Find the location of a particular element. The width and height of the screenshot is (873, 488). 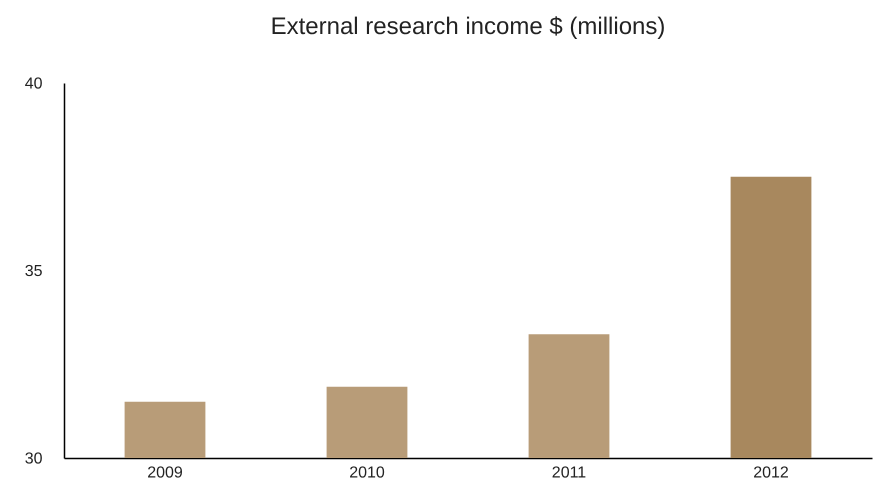

x-tick-label: 2012 is located at coordinates (771, 473).